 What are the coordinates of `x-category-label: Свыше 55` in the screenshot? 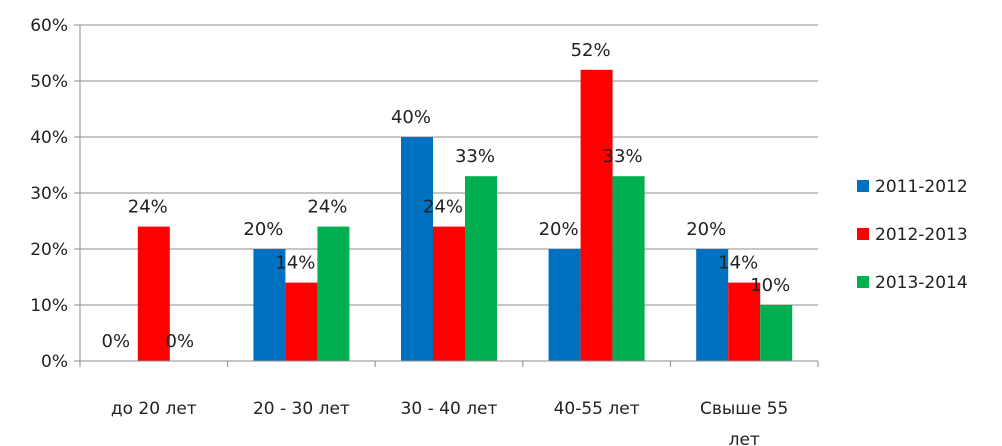 It's located at (744, 409).